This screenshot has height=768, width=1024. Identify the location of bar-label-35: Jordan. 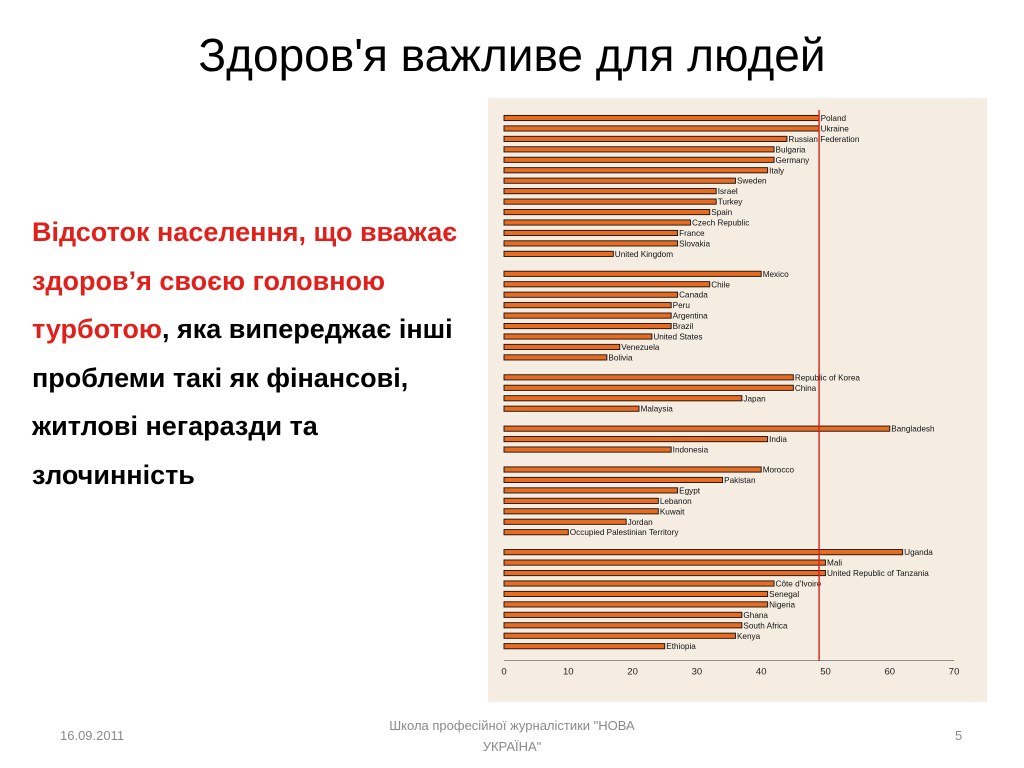
(640, 522).